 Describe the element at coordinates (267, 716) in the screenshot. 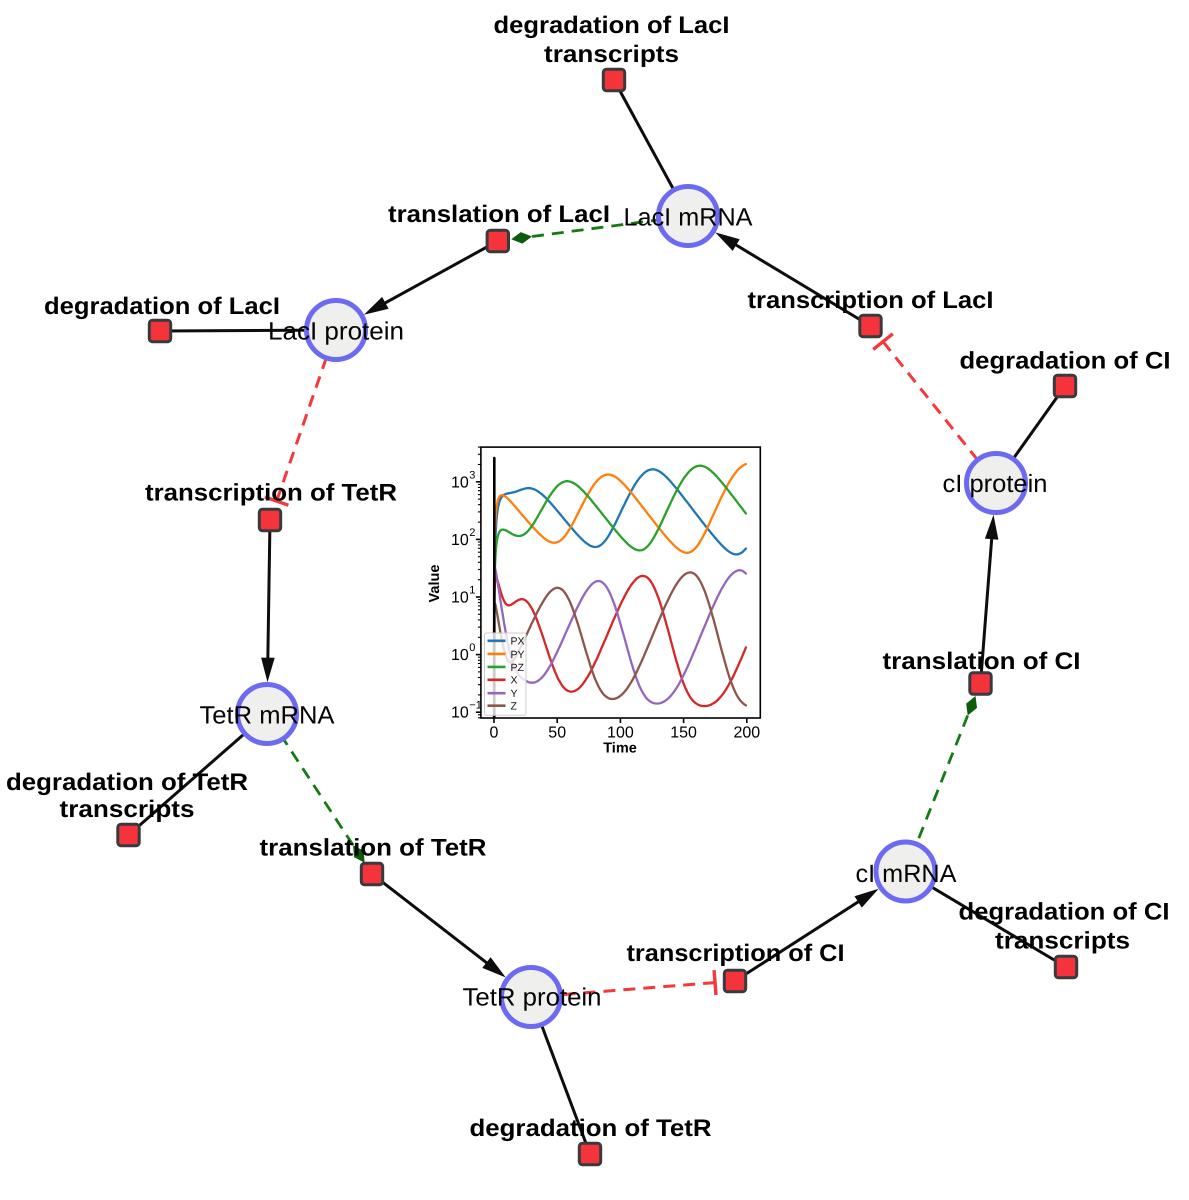

I see `svg-text: TetR mRNA` at that location.